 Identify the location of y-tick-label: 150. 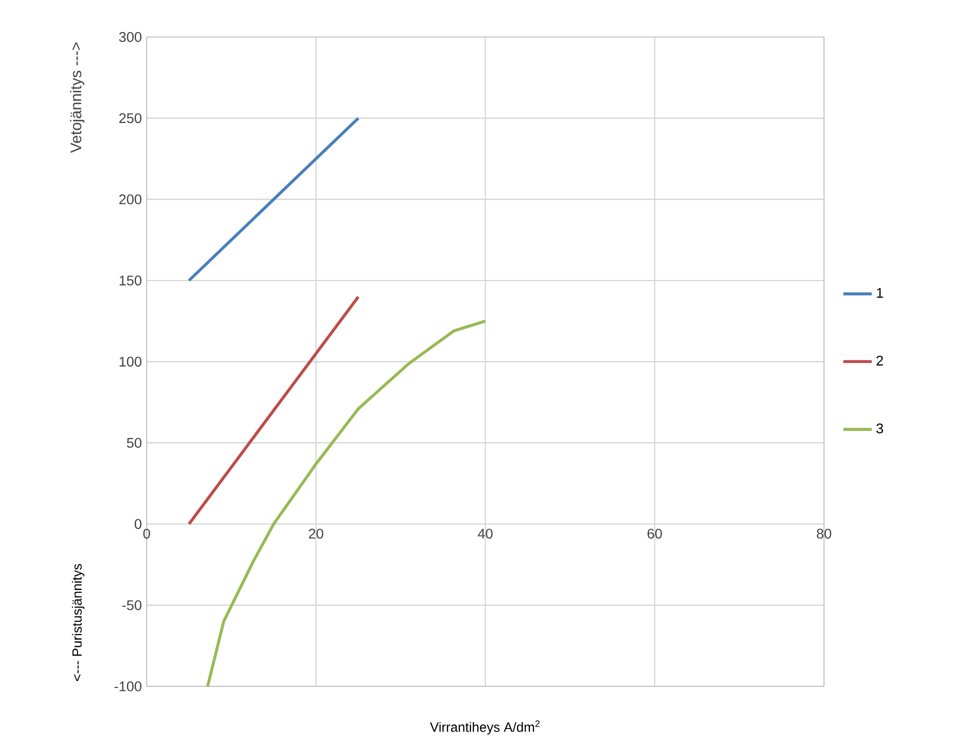
(131, 281).